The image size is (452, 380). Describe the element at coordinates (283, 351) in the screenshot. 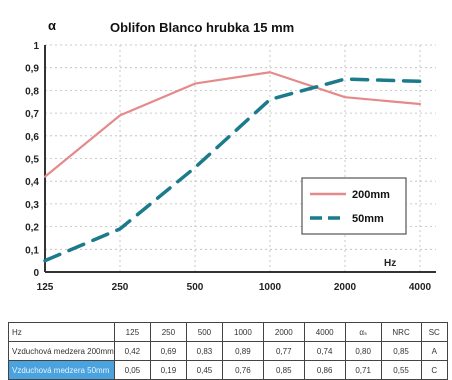

I see `table-cell: 0,77` at that location.